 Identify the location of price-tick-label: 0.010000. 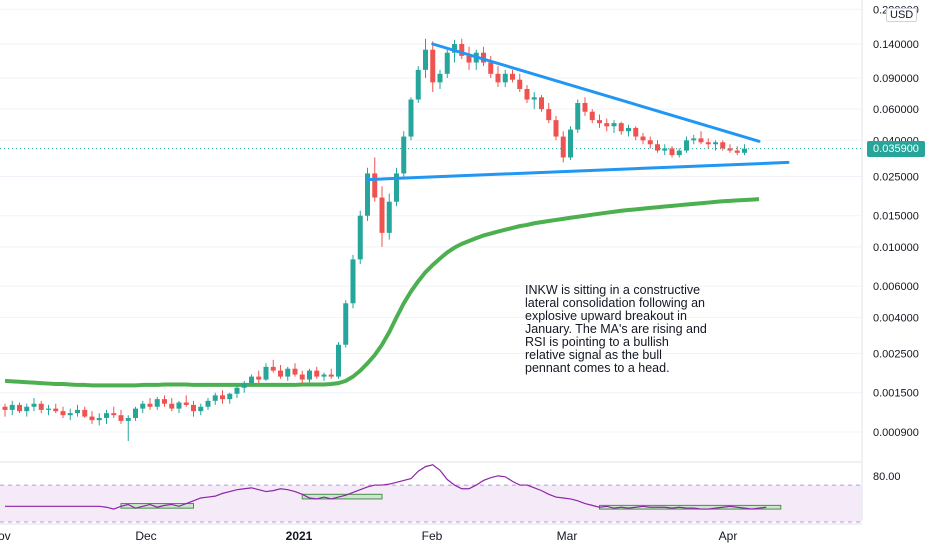
(896, 248).